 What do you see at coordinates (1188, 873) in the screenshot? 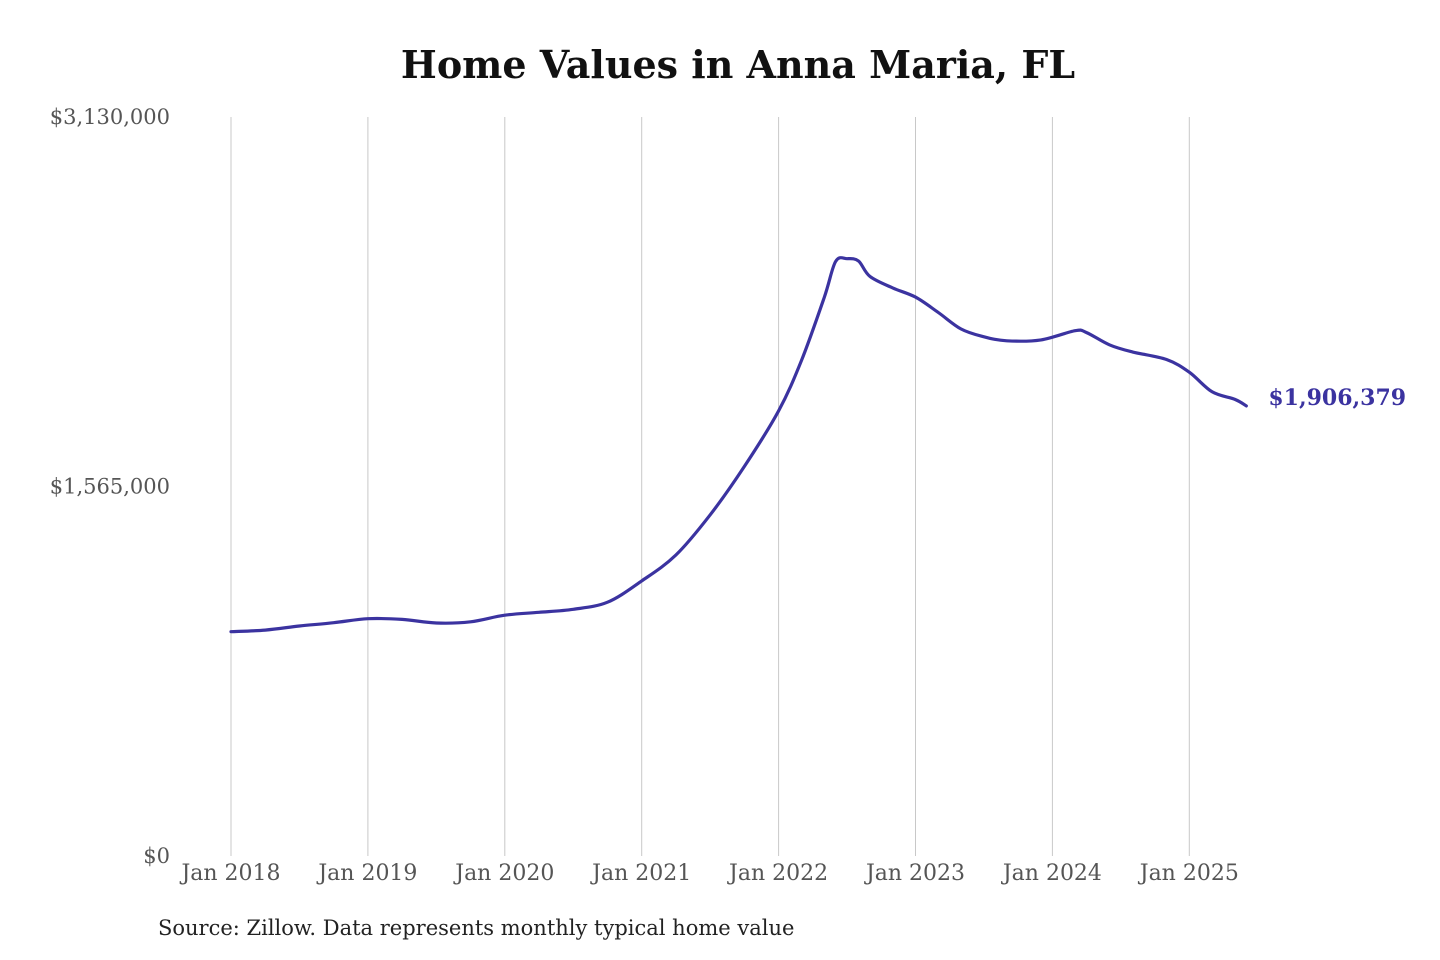
I see `x-tick-label: Jan 2025` at bounding box center [1188, 873].